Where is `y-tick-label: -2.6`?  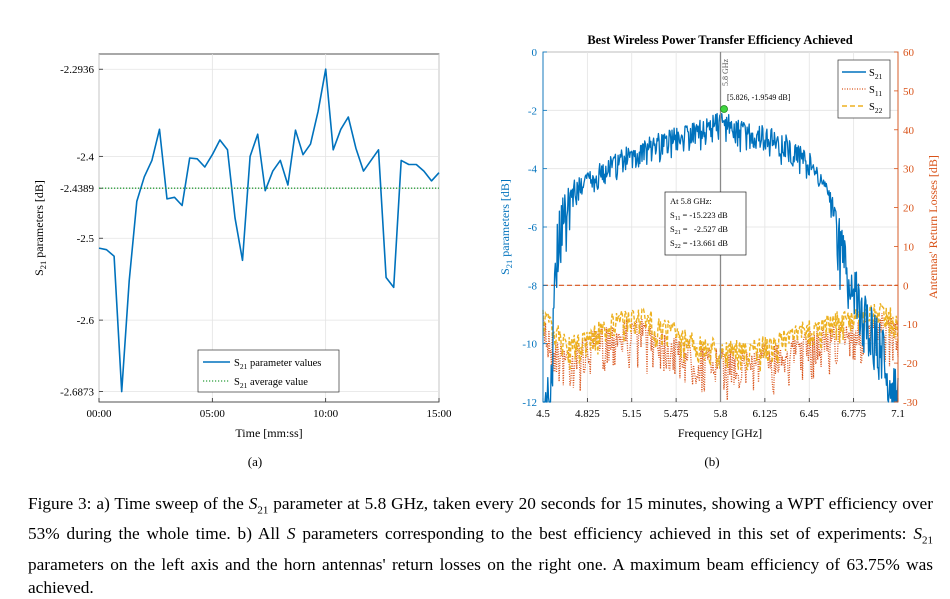
y-tick-label: -2.6 is located at coordinates (86, 321).